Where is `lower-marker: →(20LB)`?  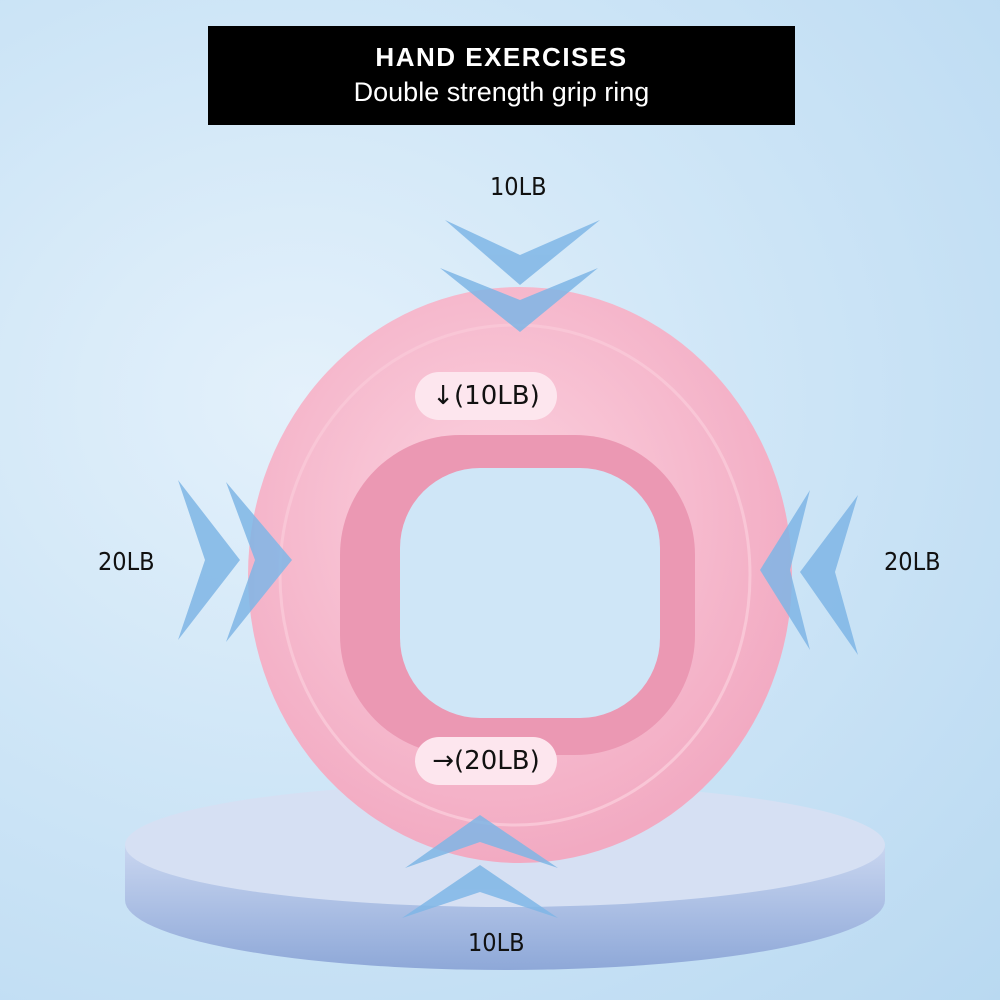 lower-marker: →(20LB) is located at coordinates (486, 761).